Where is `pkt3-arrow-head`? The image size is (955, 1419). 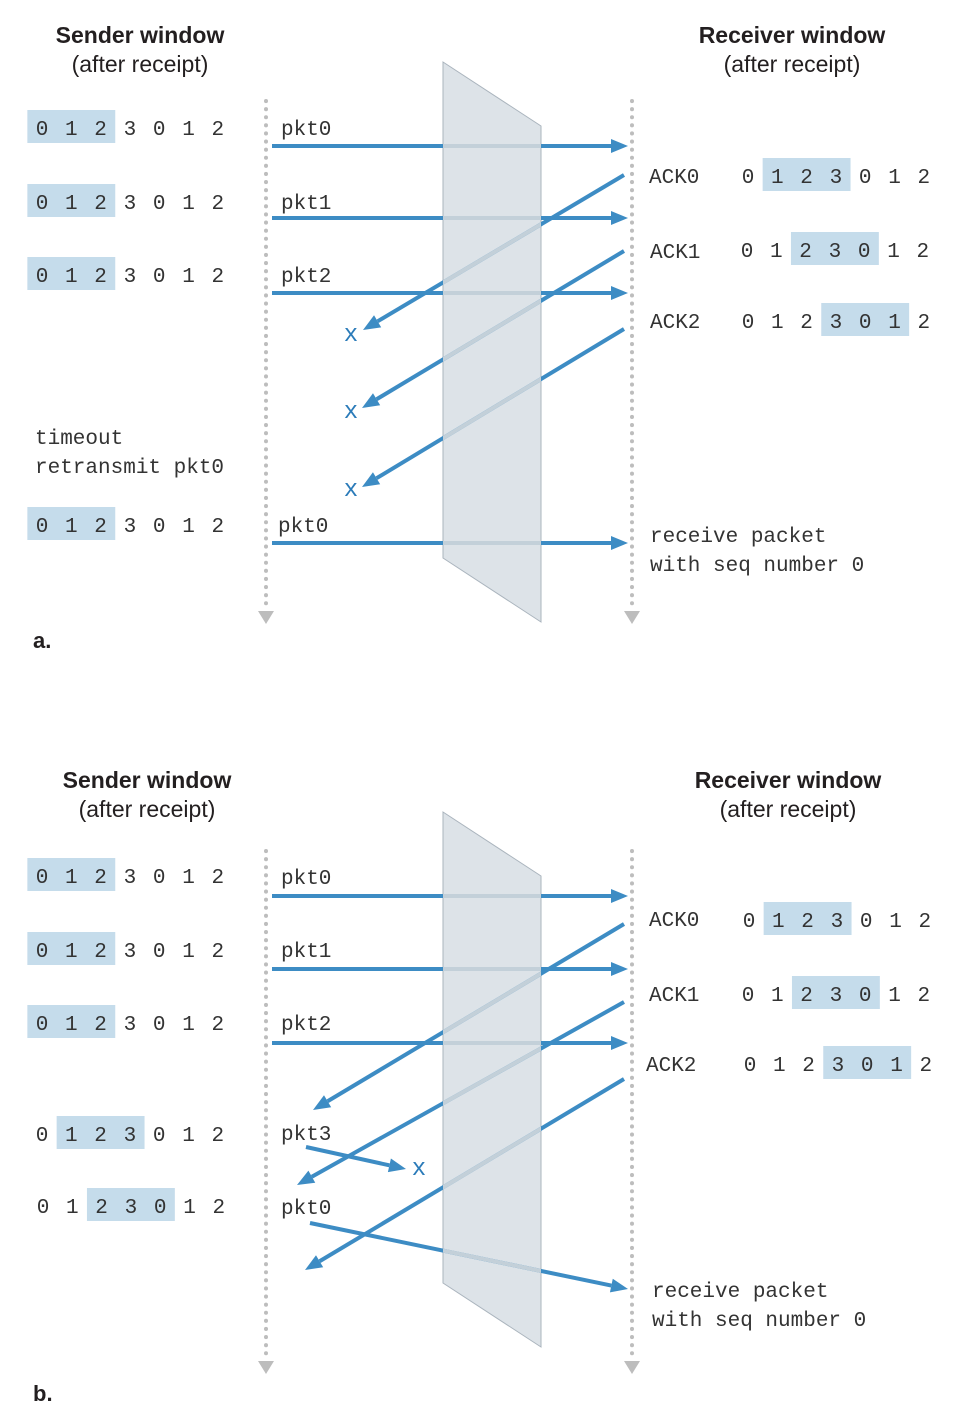 pkt3-arrow-head is located at coordinates (396, 1165).